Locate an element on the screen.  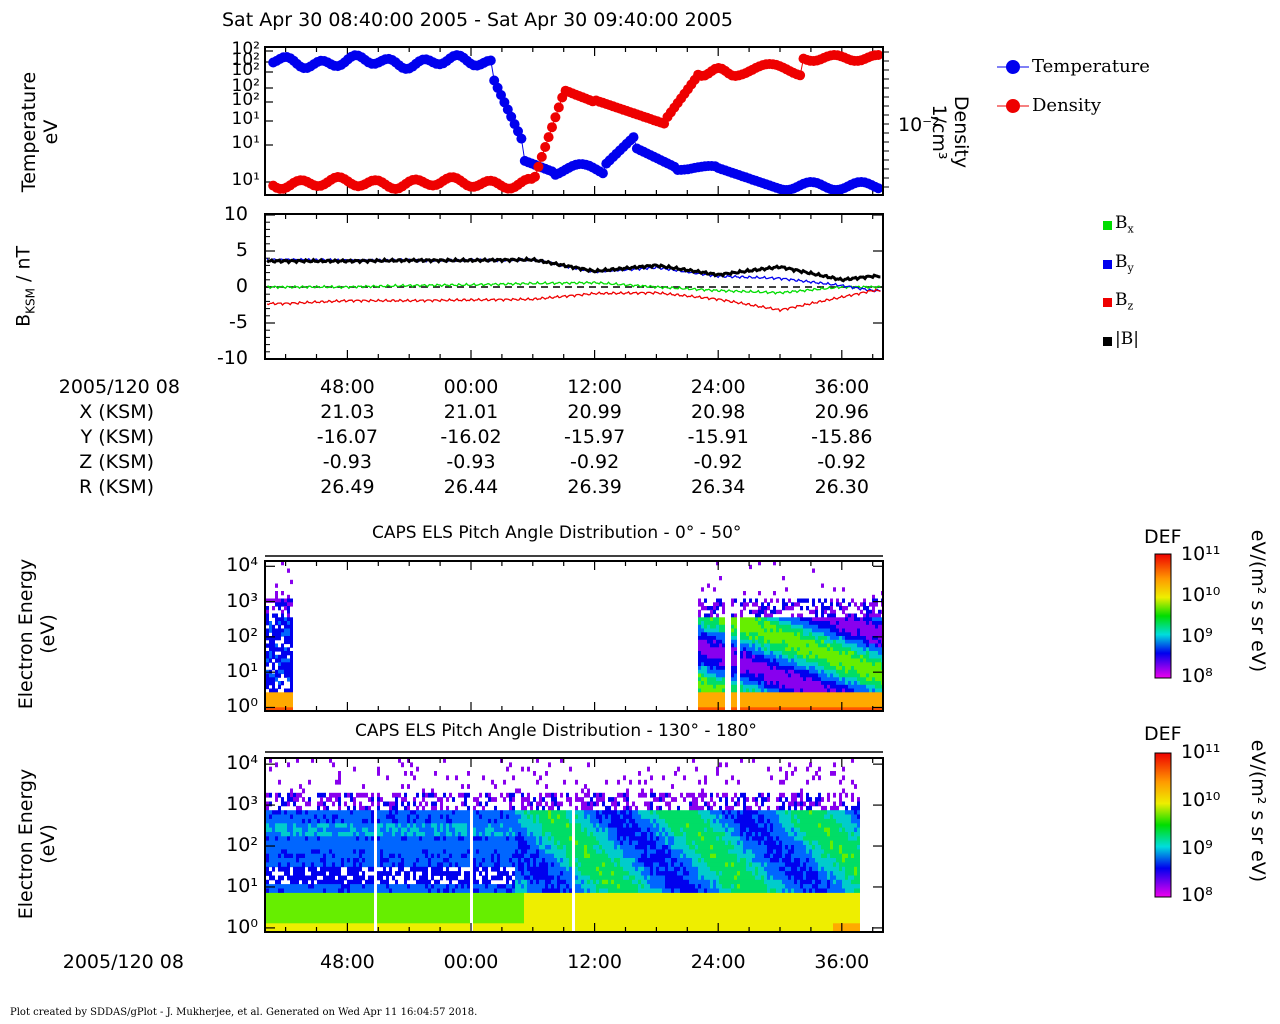
bottom-date: 2005/120 08 is located at coordinates (123, 962).